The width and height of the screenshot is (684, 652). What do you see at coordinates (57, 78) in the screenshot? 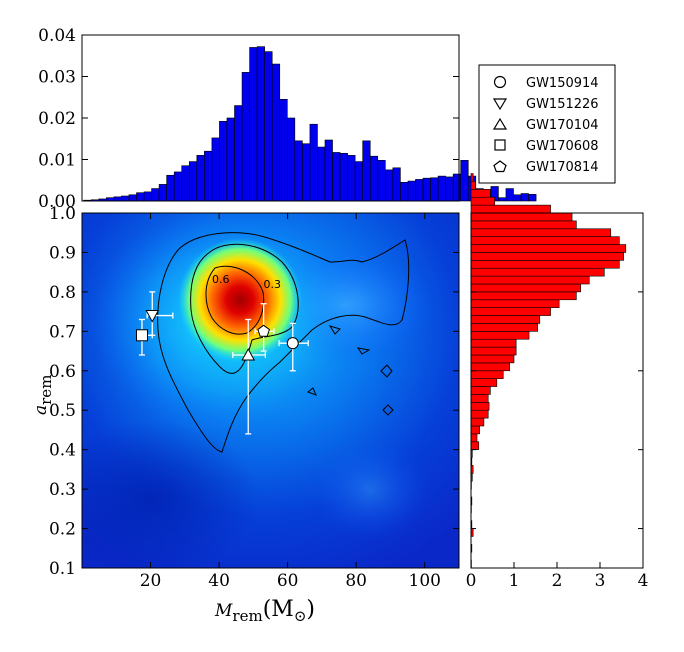
I see `top-hist-y-tick-label: 0.03` at bounding box center [57, 78].